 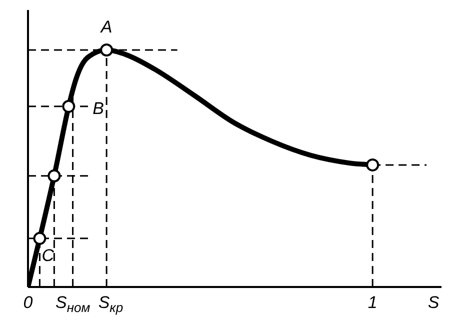 What do you see at coordinates (98, 108) in the screenshot?
I see `annotation: B` at bounding box center [98, 108].